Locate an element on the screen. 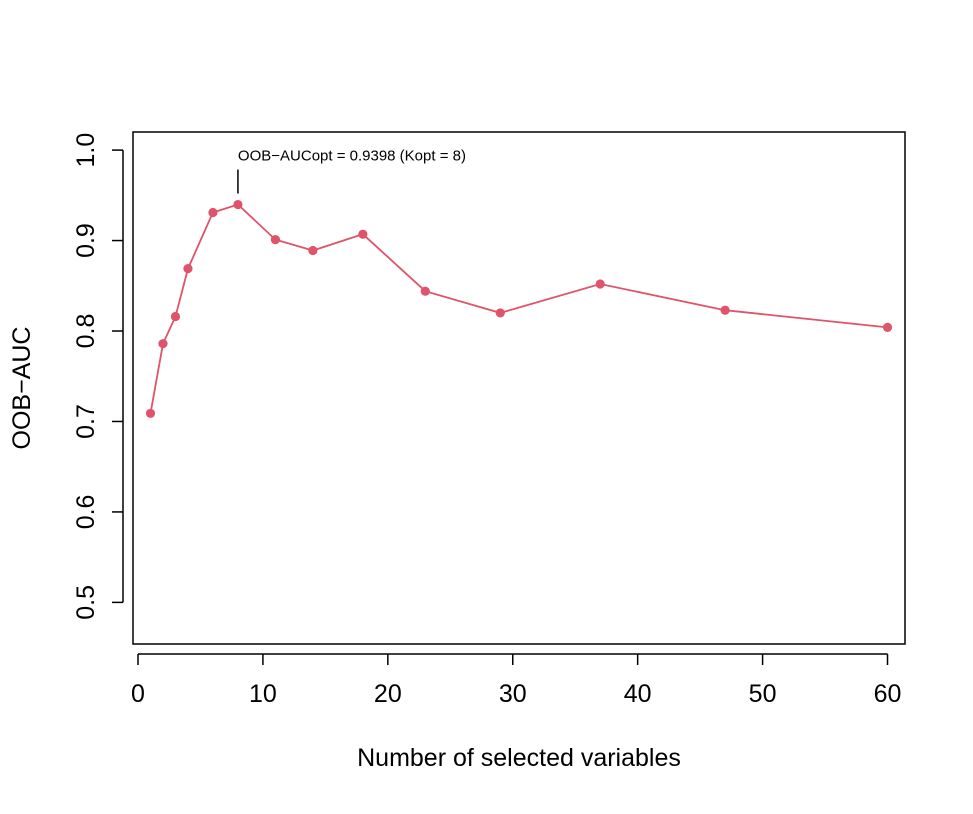 This screenshot has width=973, height=814. y-tick-label: 0.8 is located at coordinates (86, 331).